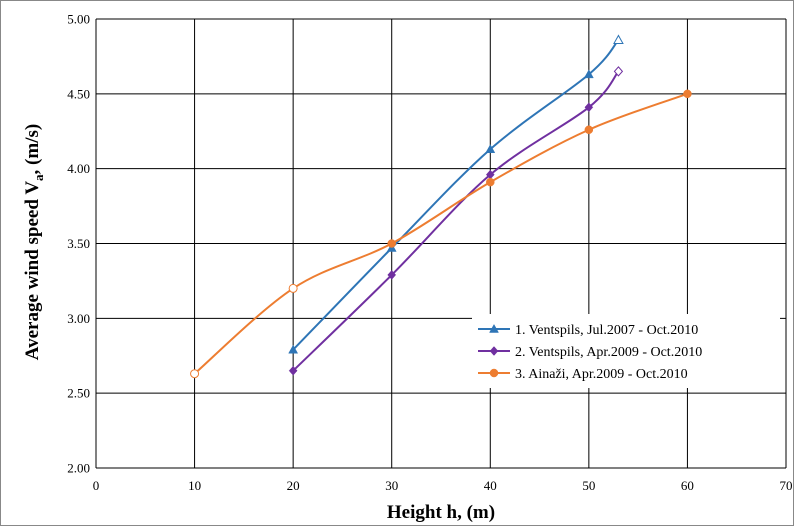  Describe the element at coordinates (96, 485) in the screenshot. I see `x-tick-label: 0` at that location.